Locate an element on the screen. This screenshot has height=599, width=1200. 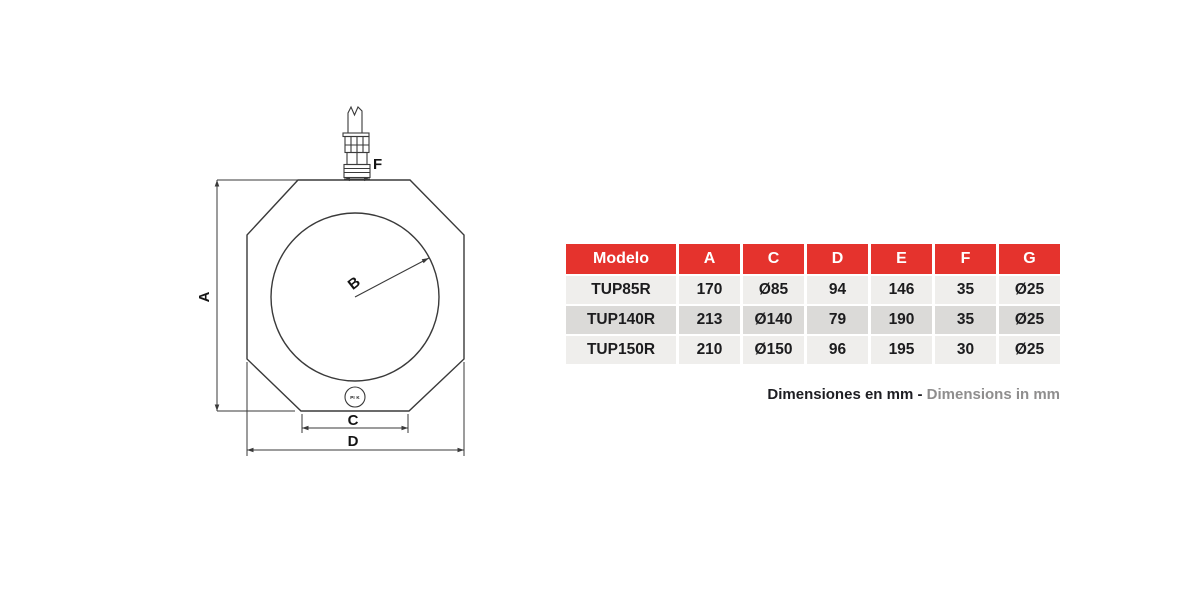
table-cell-model: TUP140R is located at coordinates (621, 320).